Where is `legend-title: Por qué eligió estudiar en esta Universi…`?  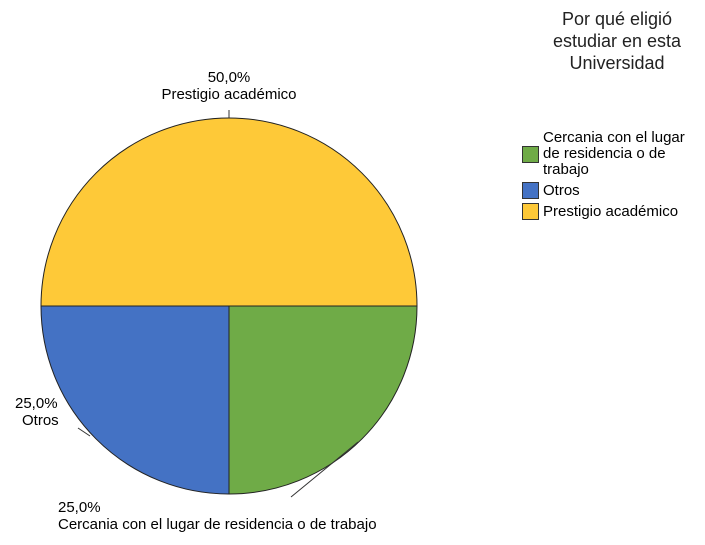
legend-title: Por qué eligió estudiar en esta Universi… is located at coordinates (617, 41).